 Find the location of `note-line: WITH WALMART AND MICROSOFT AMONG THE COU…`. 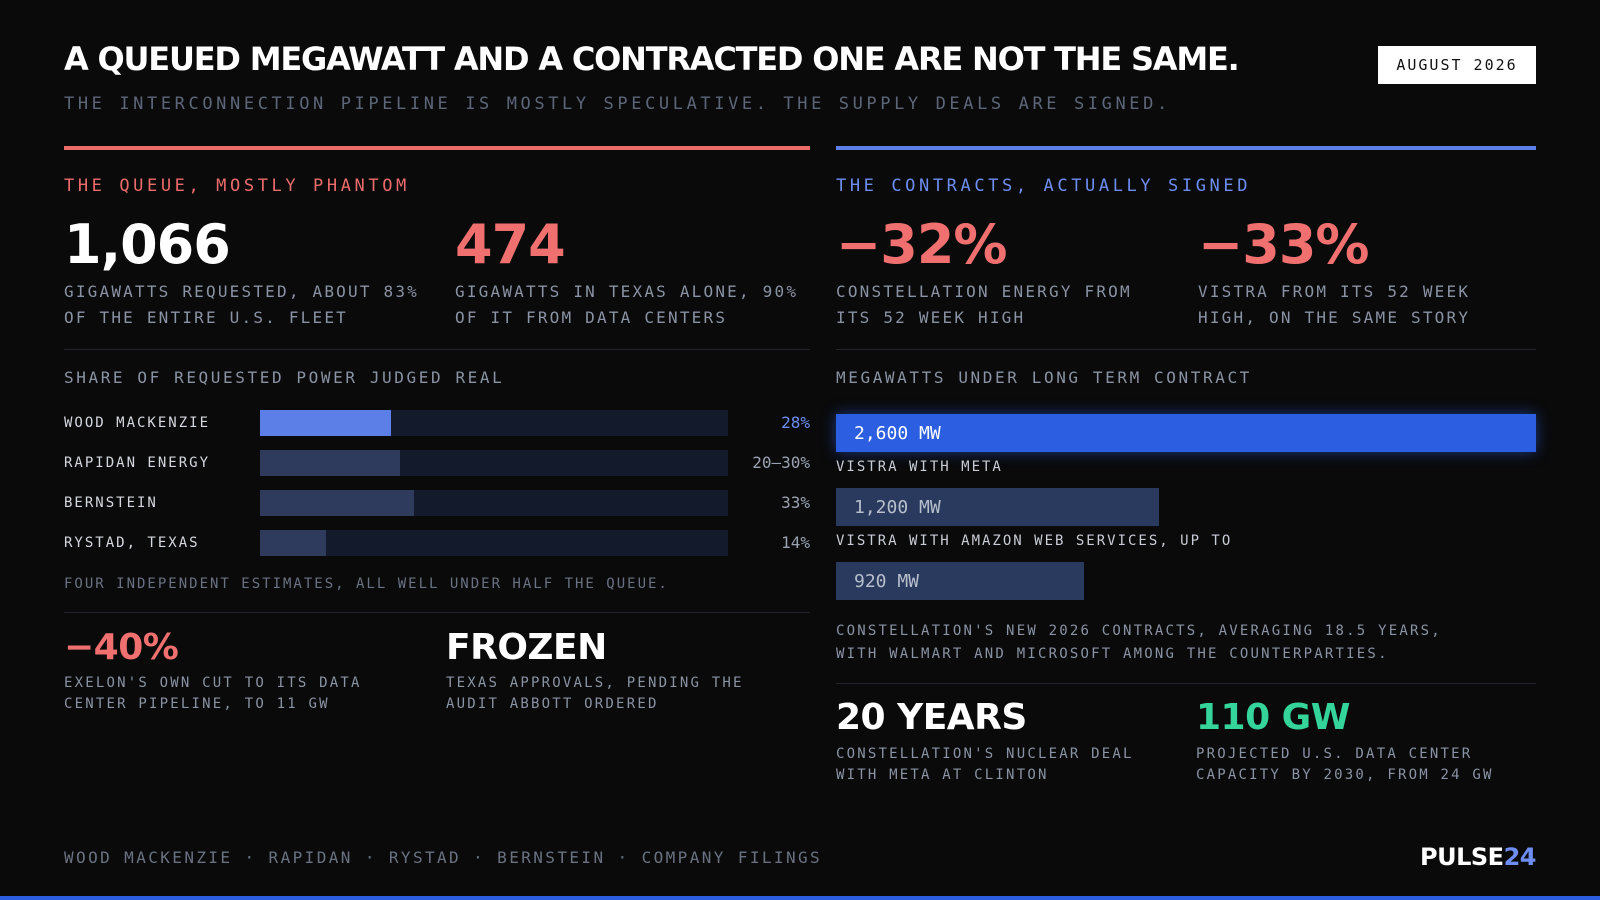

note-line: WITH WALMART AND MICROSOFT AMONG THE COU… is located at coordinates (1112, 654).